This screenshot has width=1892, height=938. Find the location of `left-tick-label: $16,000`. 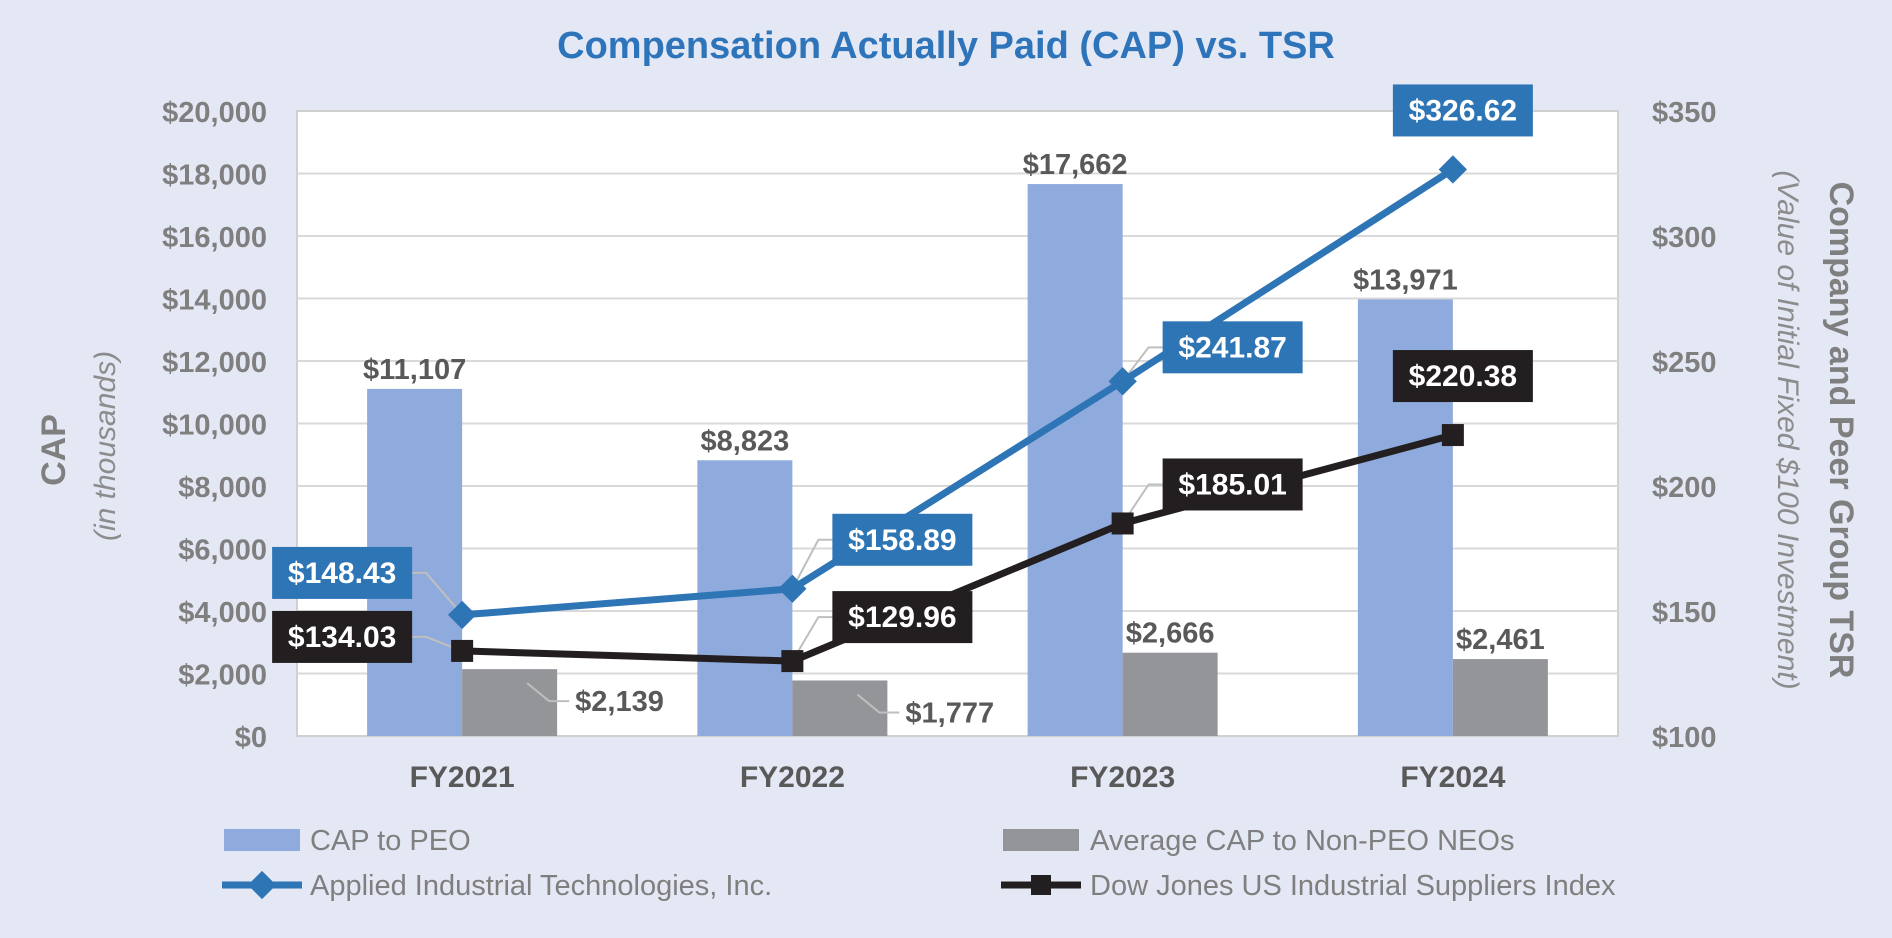

left-tick-label: $16,000 is located at coordinates (214, 238).